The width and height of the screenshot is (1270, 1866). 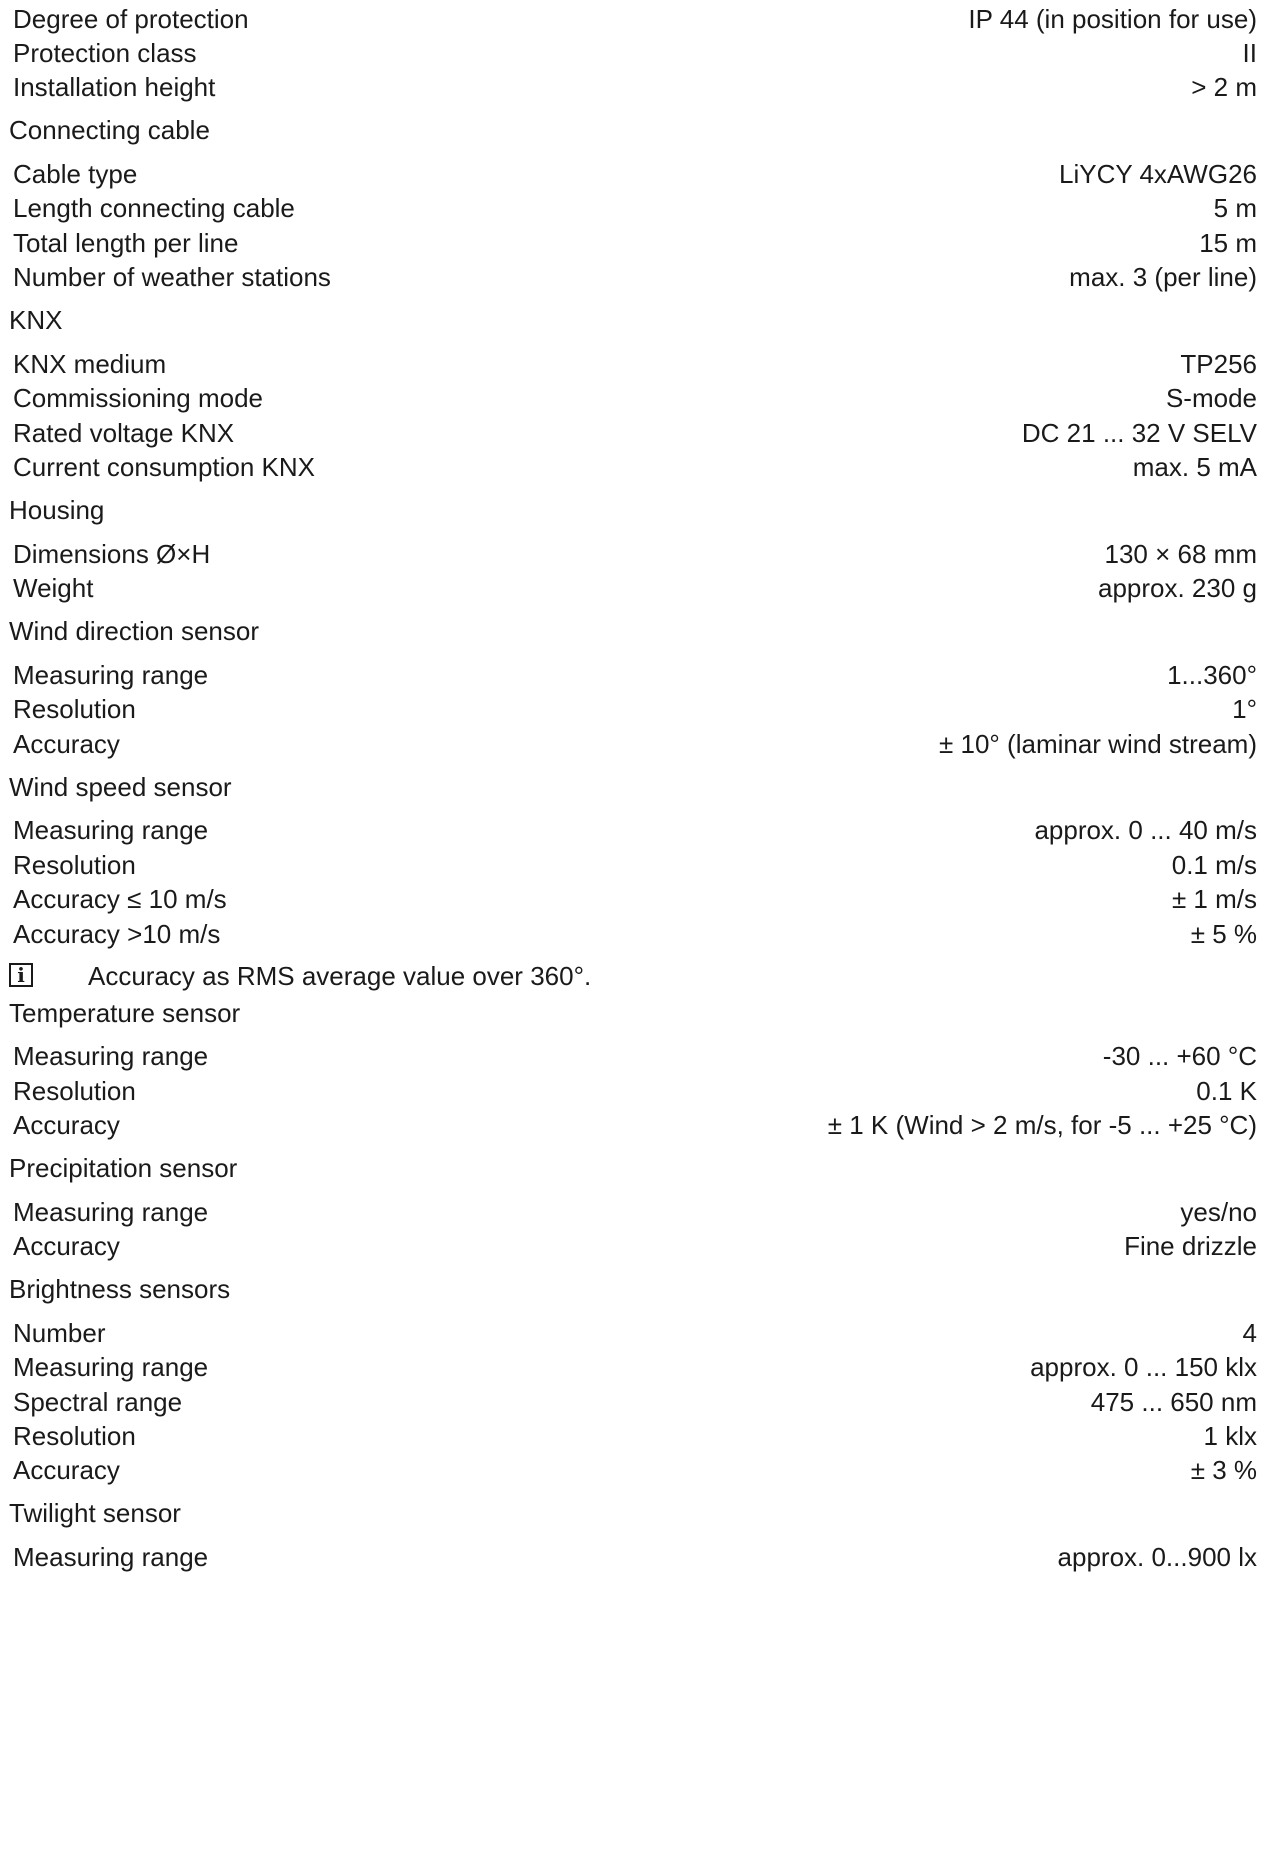 What do you see at coordinates (1224, 87) in the screenshot?
I see `spec-value: > 2 m` at bounding box center [1224, 87].